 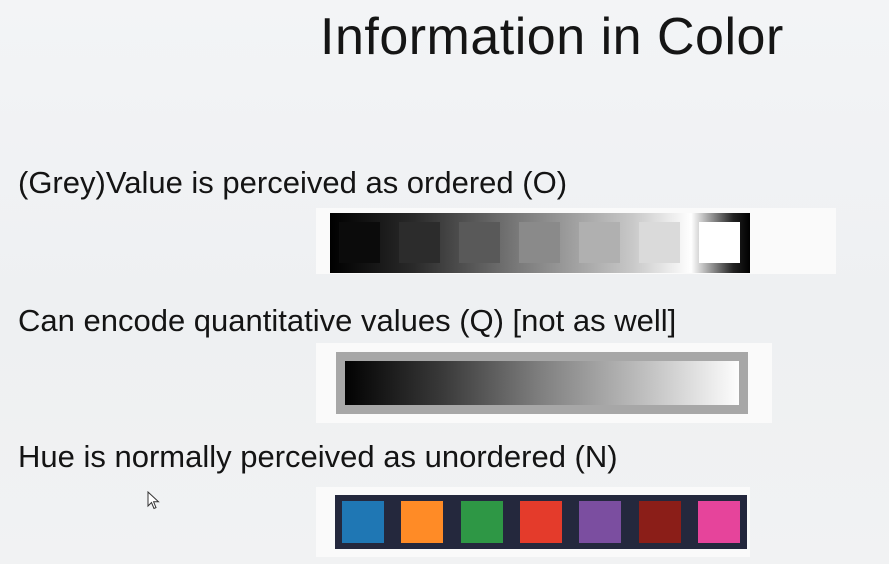 I want to click on continuous-gradient-bar, so click(x=542, y=383).